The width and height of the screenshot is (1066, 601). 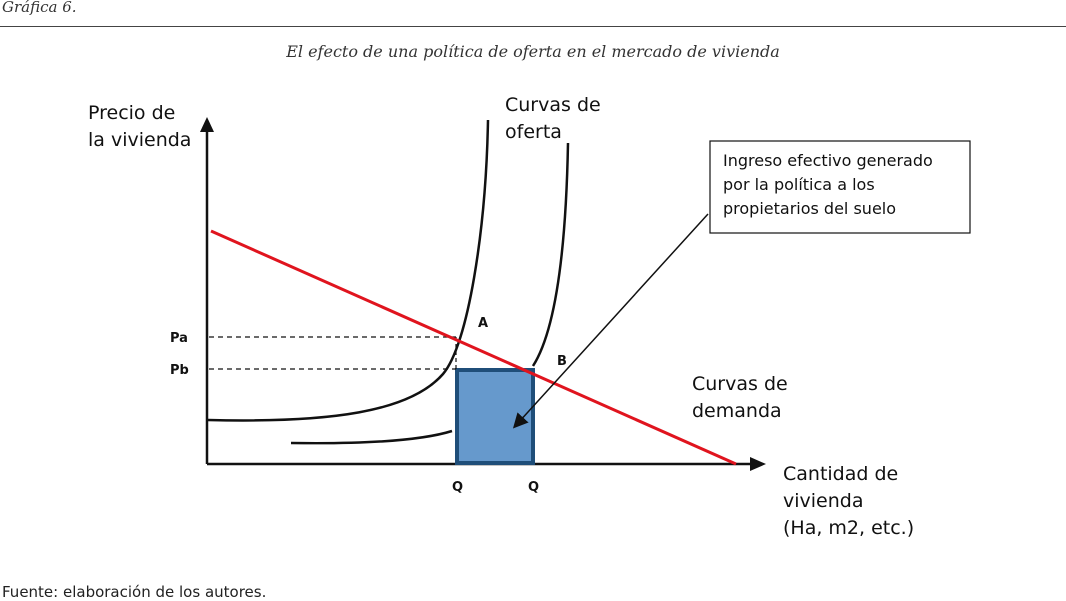 I want to click on source-note: Fuente: elaboración de los autores., so click(x=134, y=592).